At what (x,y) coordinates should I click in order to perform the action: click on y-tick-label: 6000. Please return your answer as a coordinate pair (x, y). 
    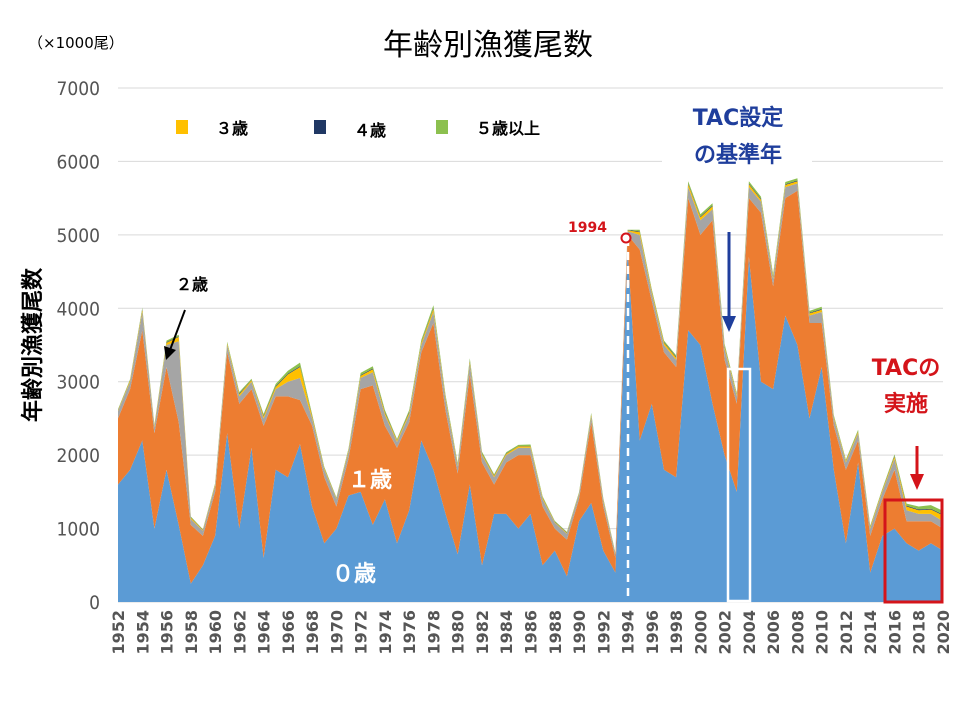
    Looking at the image, I should click on (79, 162).